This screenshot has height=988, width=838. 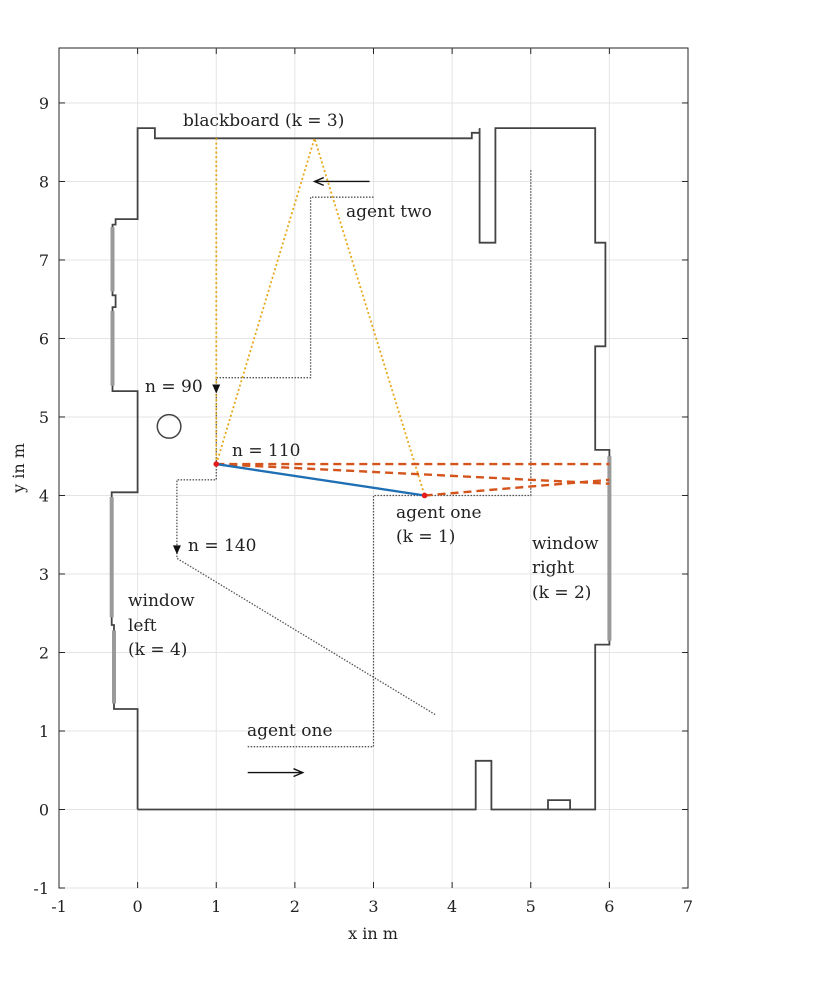 I want to click on y-tick-label: 9, so click(x=44, y=103).